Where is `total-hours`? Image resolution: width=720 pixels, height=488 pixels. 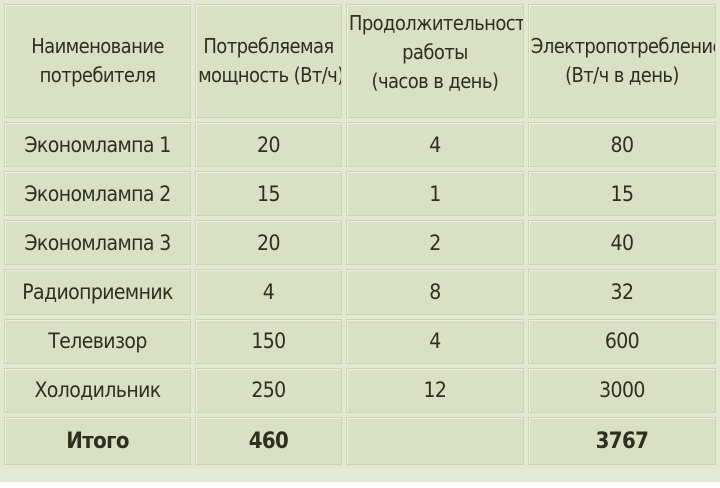 total-hours is located at coordinates (434, 441).